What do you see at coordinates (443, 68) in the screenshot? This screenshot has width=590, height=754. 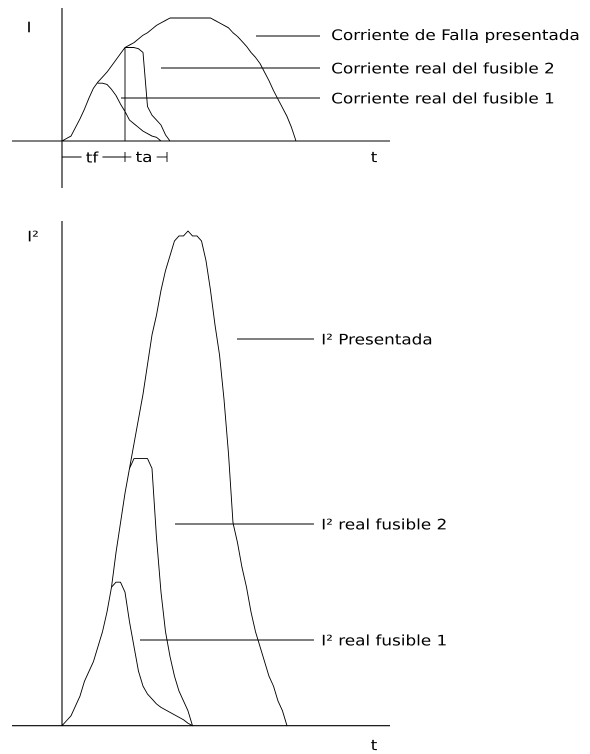 I see `text: Corriente real del fusible 2` at bounding box center [443, 68].